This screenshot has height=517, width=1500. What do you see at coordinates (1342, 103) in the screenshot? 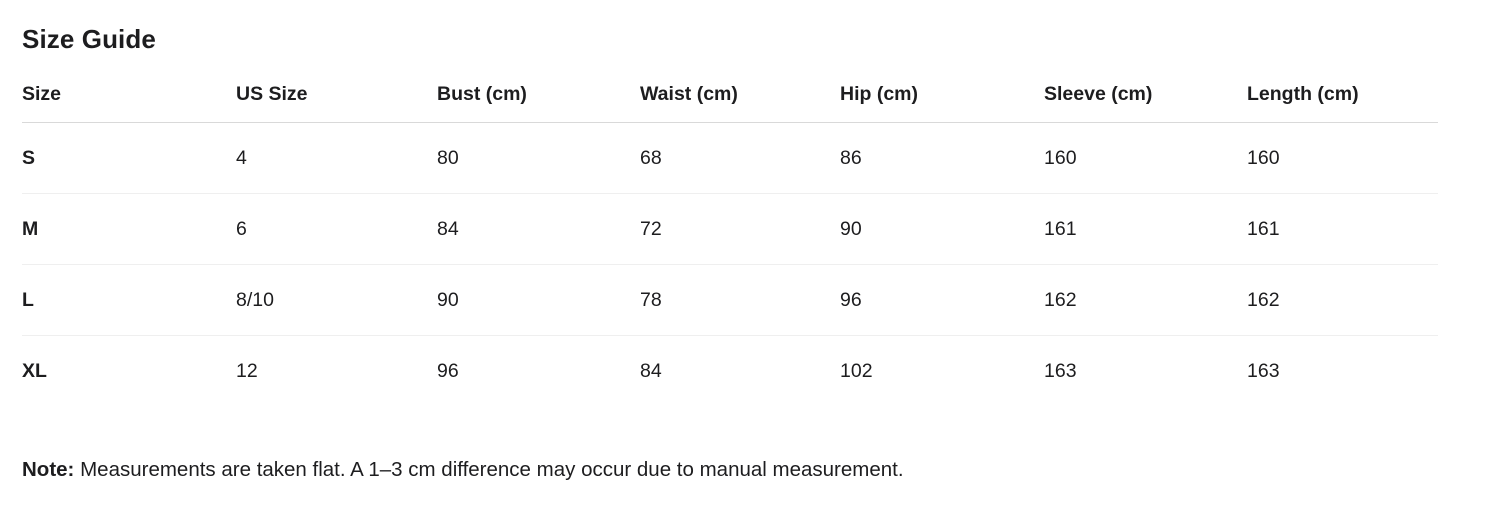
I see `column-header-length: Length (cm)` at bounding box center [1342, 103].